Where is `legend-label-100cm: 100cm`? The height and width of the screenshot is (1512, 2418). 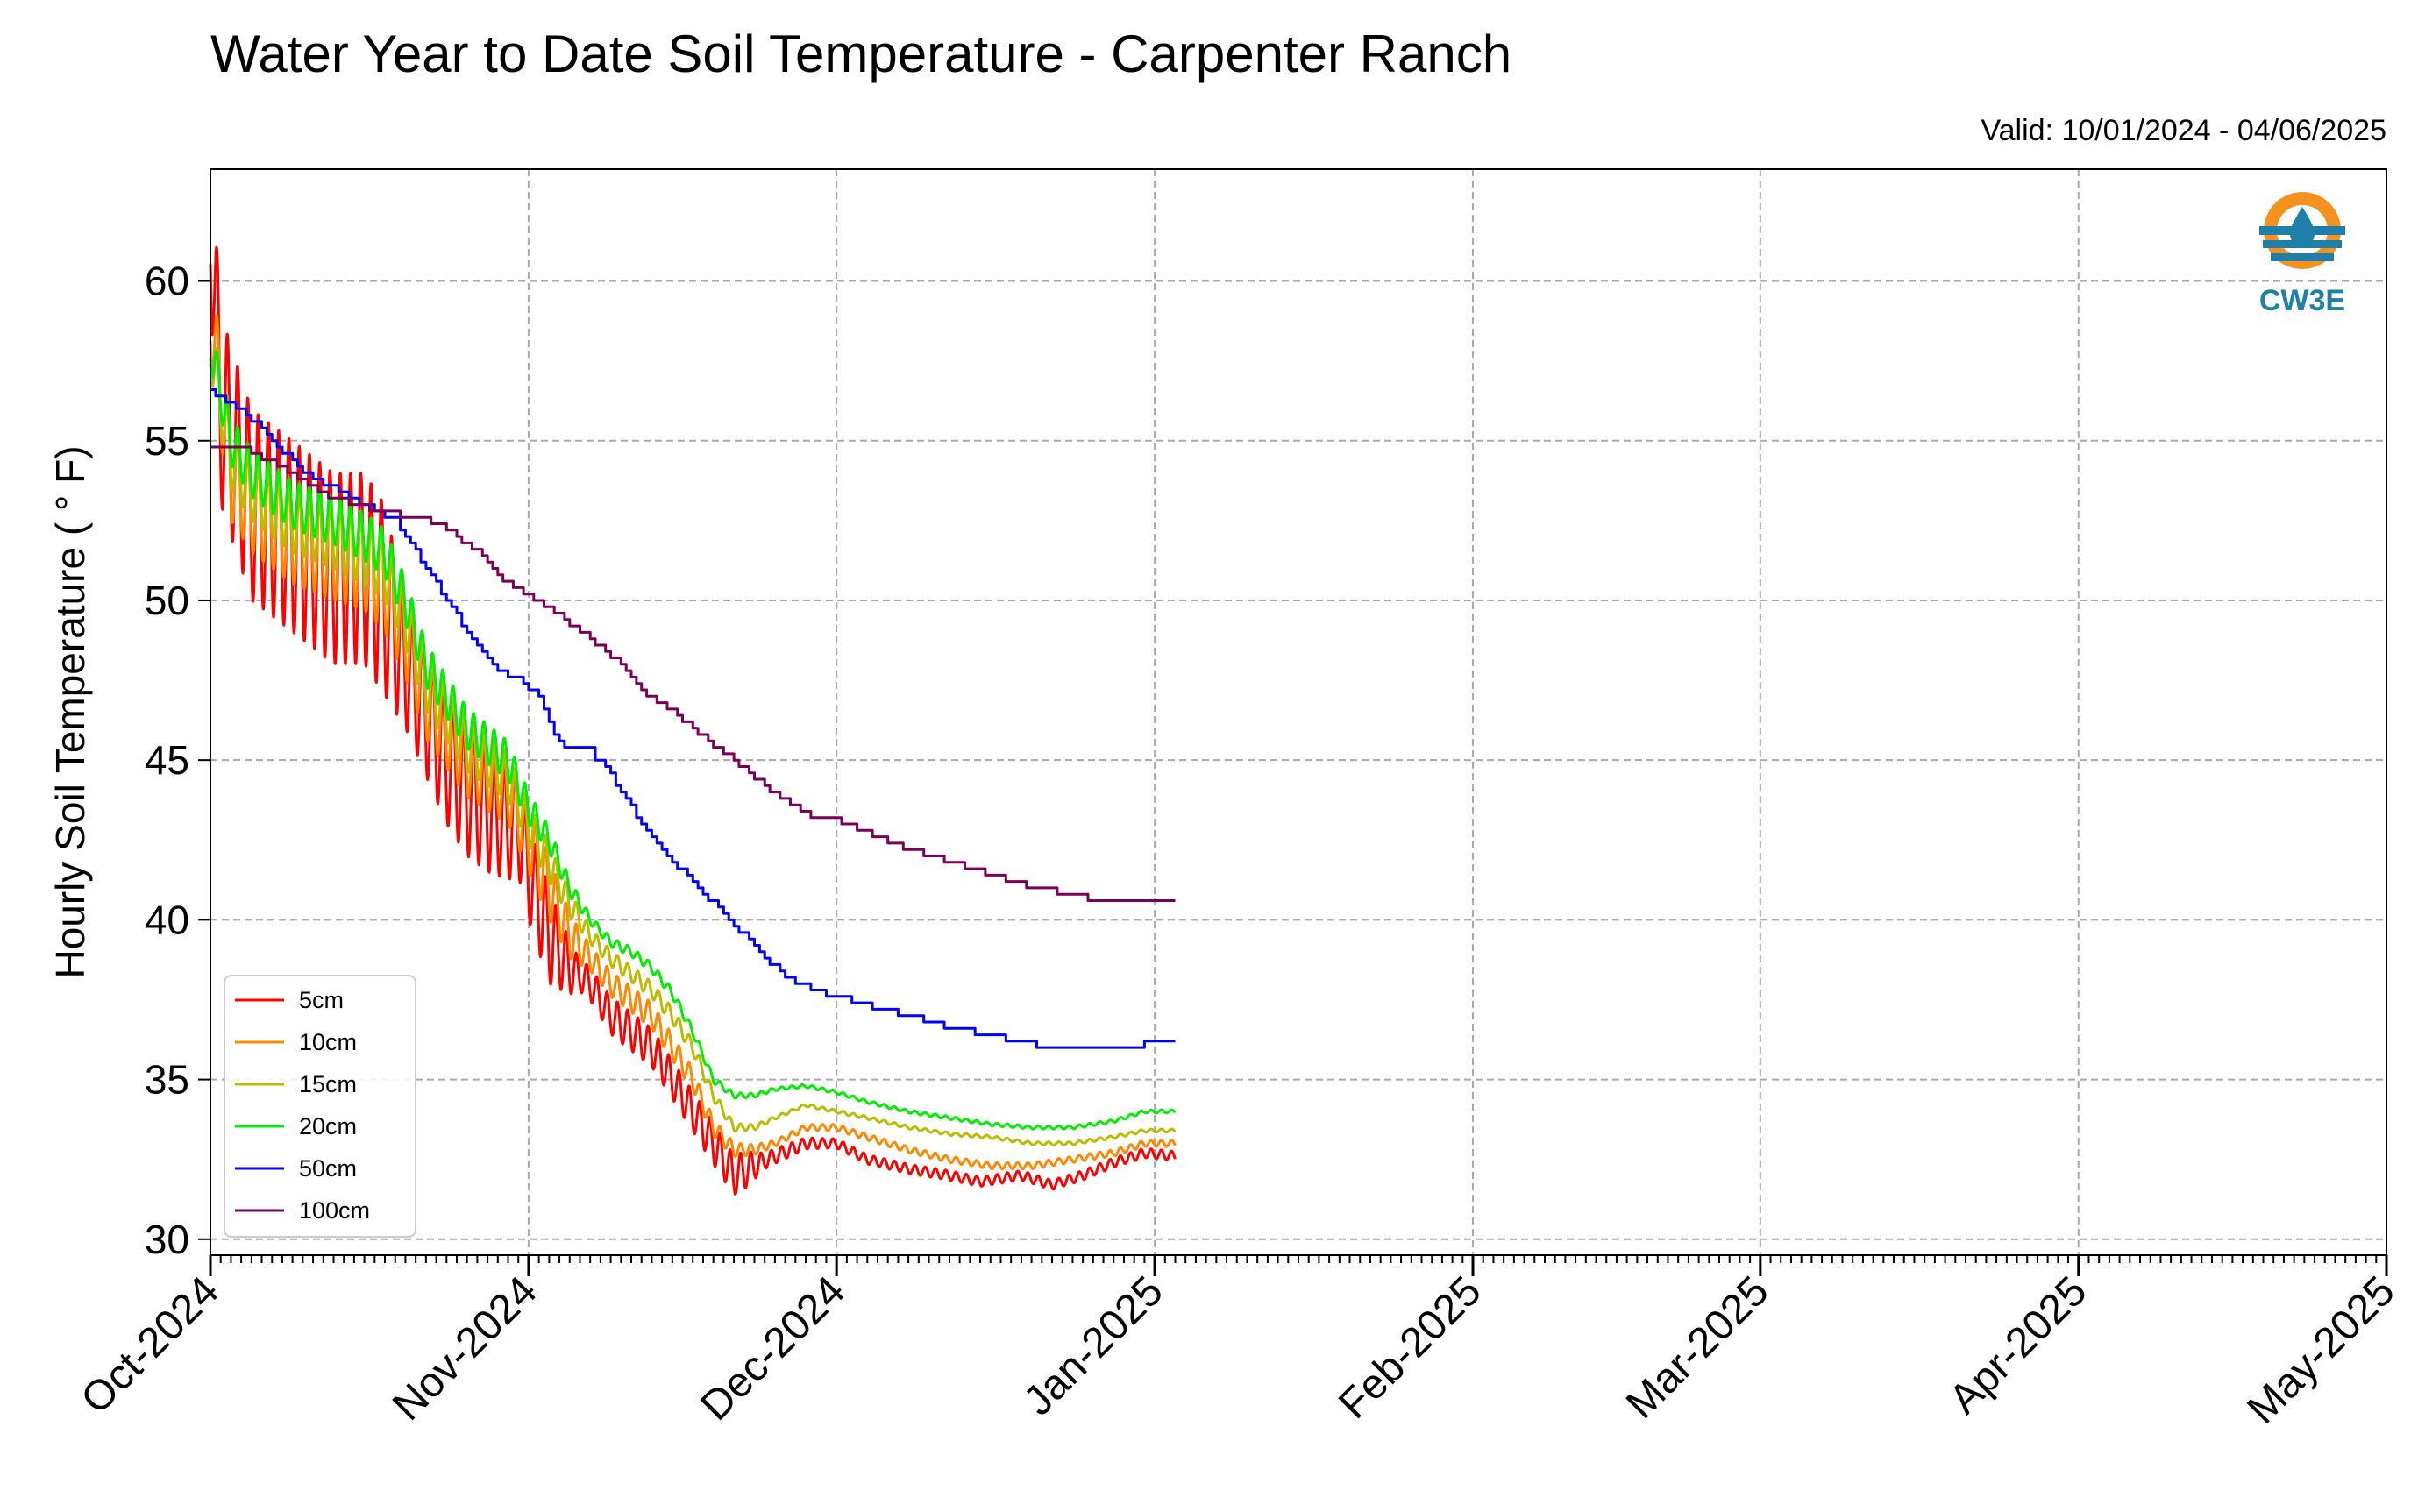 legend-label-100cm: 100cm is located at coordinates (334, 1210).